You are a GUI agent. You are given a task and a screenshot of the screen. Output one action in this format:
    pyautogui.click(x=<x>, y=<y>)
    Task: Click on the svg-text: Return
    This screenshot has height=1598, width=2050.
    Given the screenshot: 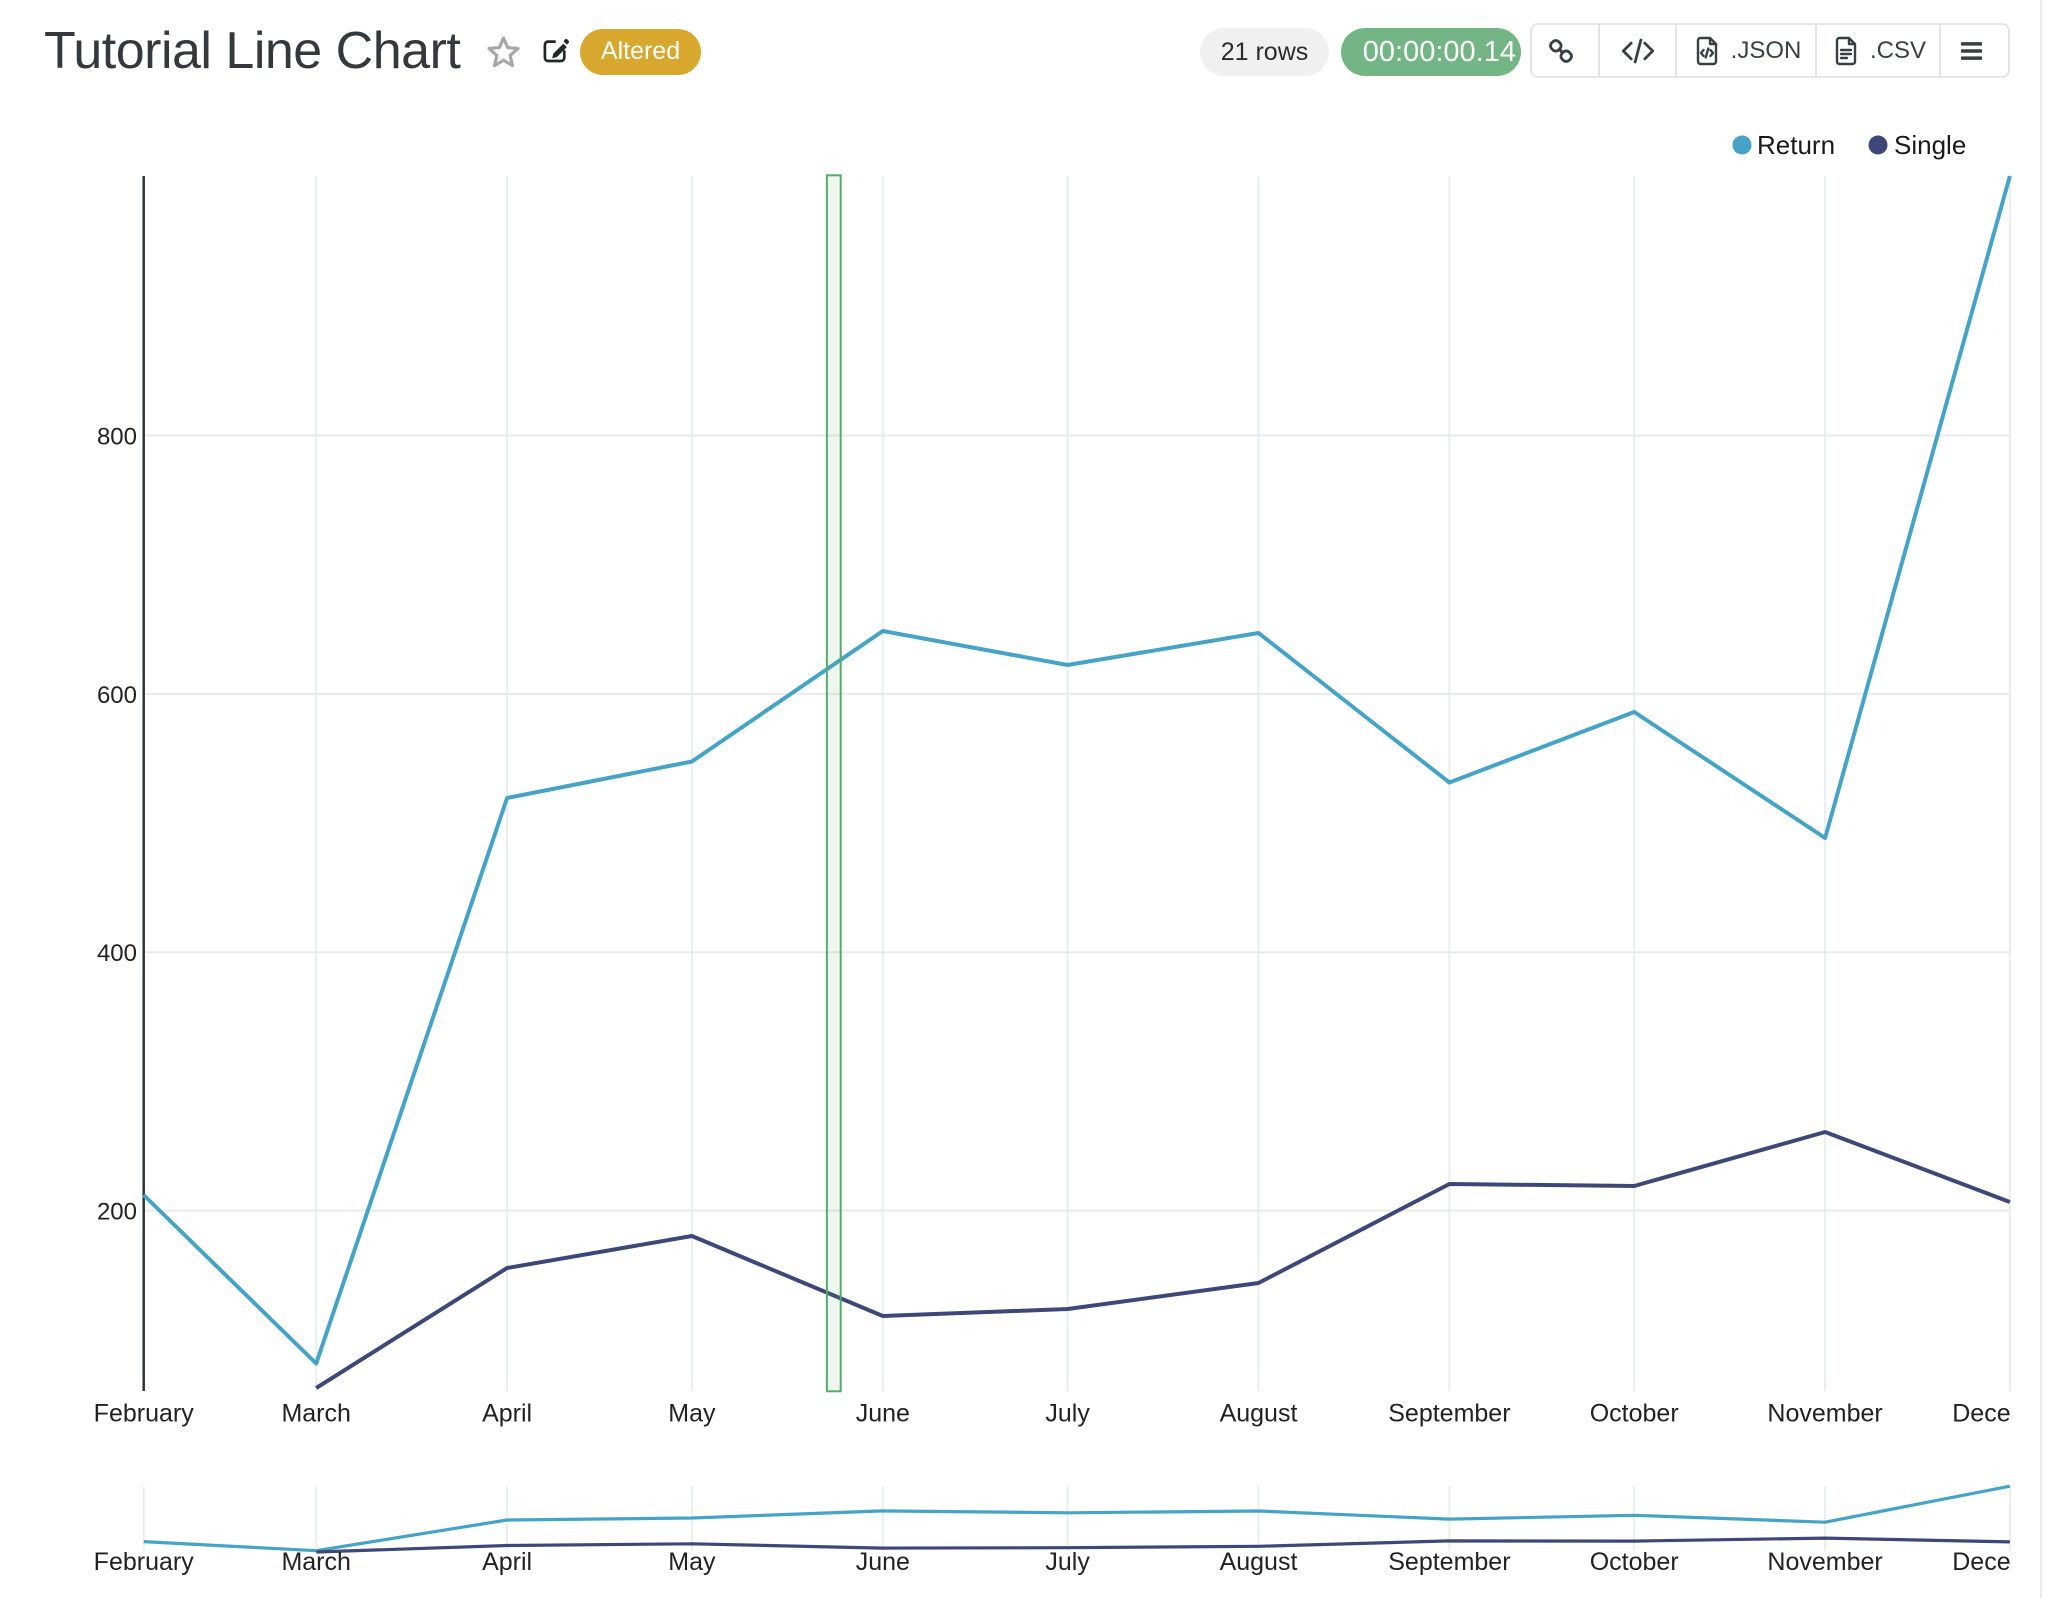 What is the action you would take?
    pyautogui.click(x=1796, y=145)
    